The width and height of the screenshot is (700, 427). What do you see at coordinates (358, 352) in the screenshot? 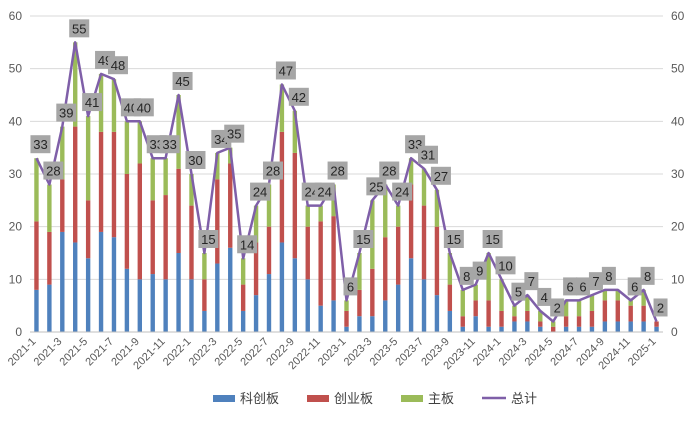
I see `x-tick-label: 2023-3` at bounding box center [358, 352].